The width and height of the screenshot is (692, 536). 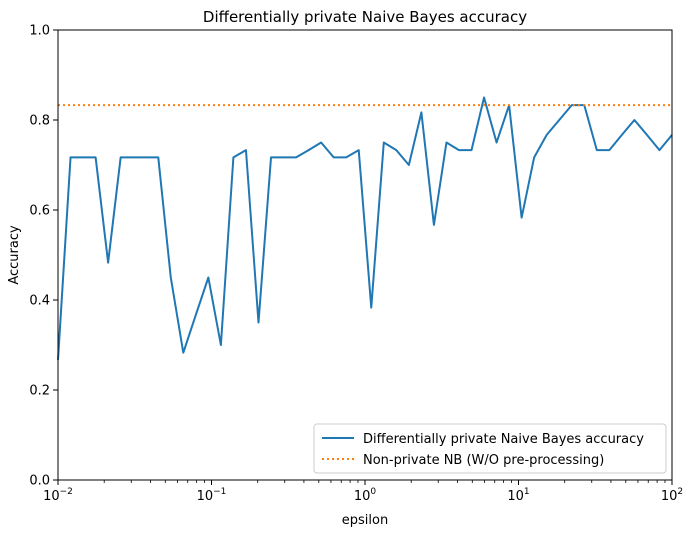 What do you see at coordinates (518, 495) in the screenshot?
I see `x-tick-label: 10¹` at bounding box center [518, 495].